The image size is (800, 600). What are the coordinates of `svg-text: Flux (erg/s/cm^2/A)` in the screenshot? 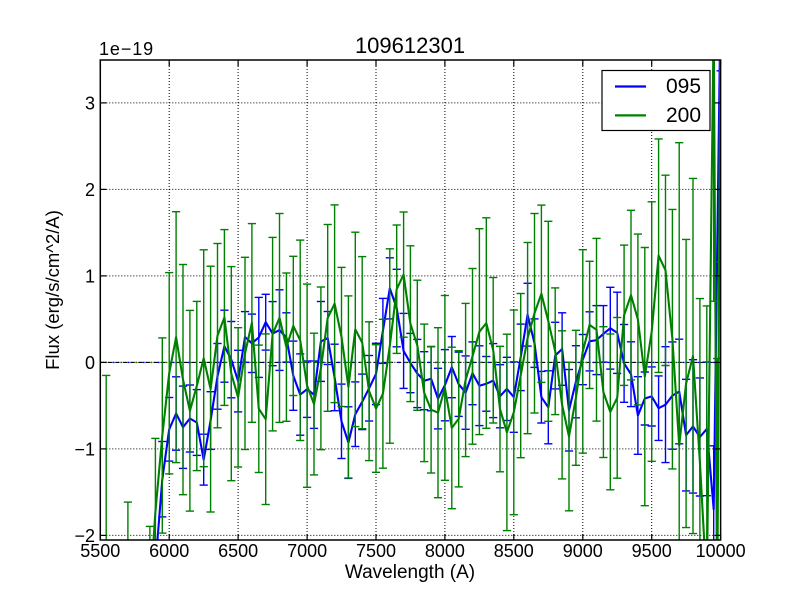 It's located at (52, 290).